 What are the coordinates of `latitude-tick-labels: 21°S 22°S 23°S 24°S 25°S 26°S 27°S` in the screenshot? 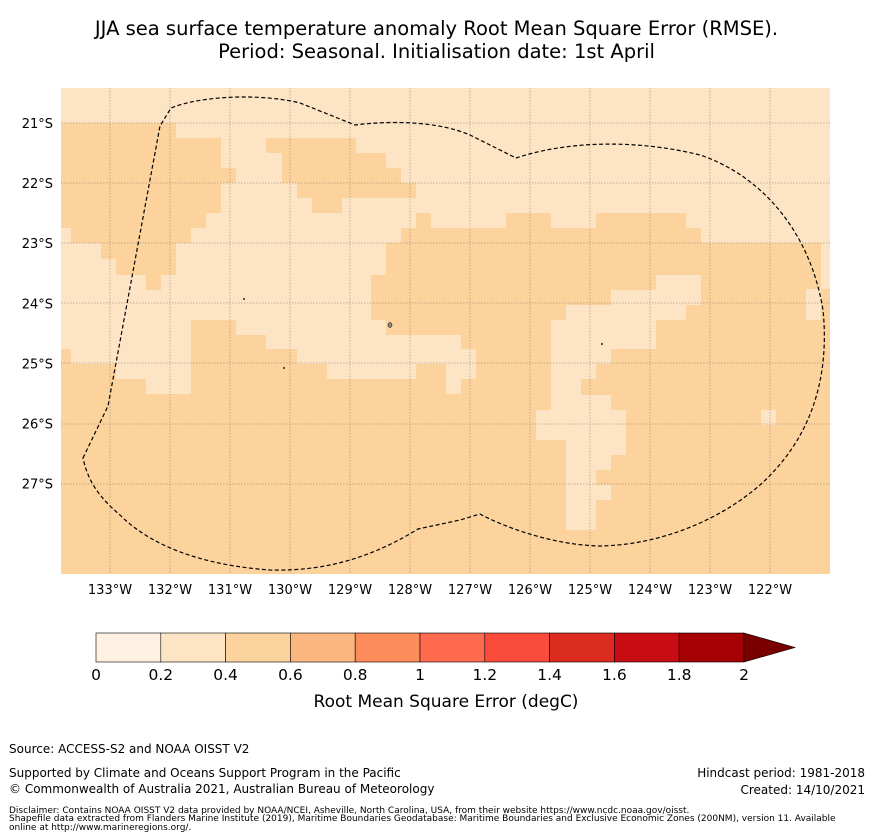 It's located at (37, 305).